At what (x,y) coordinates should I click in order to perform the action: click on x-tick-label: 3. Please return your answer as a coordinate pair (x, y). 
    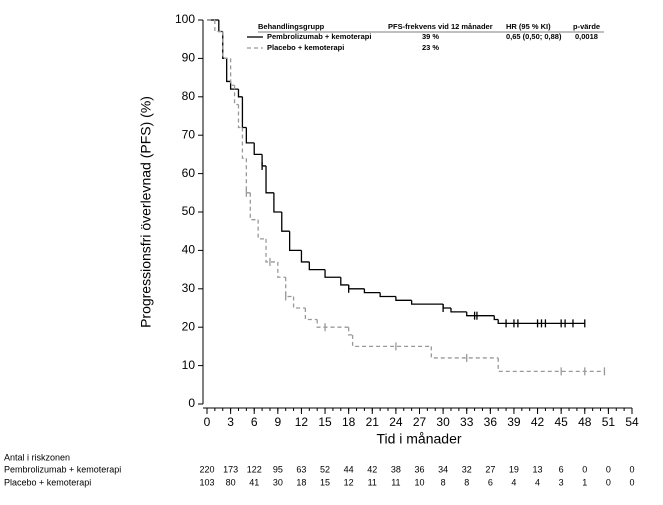
    Looking at the image, I should click on (230, 422).